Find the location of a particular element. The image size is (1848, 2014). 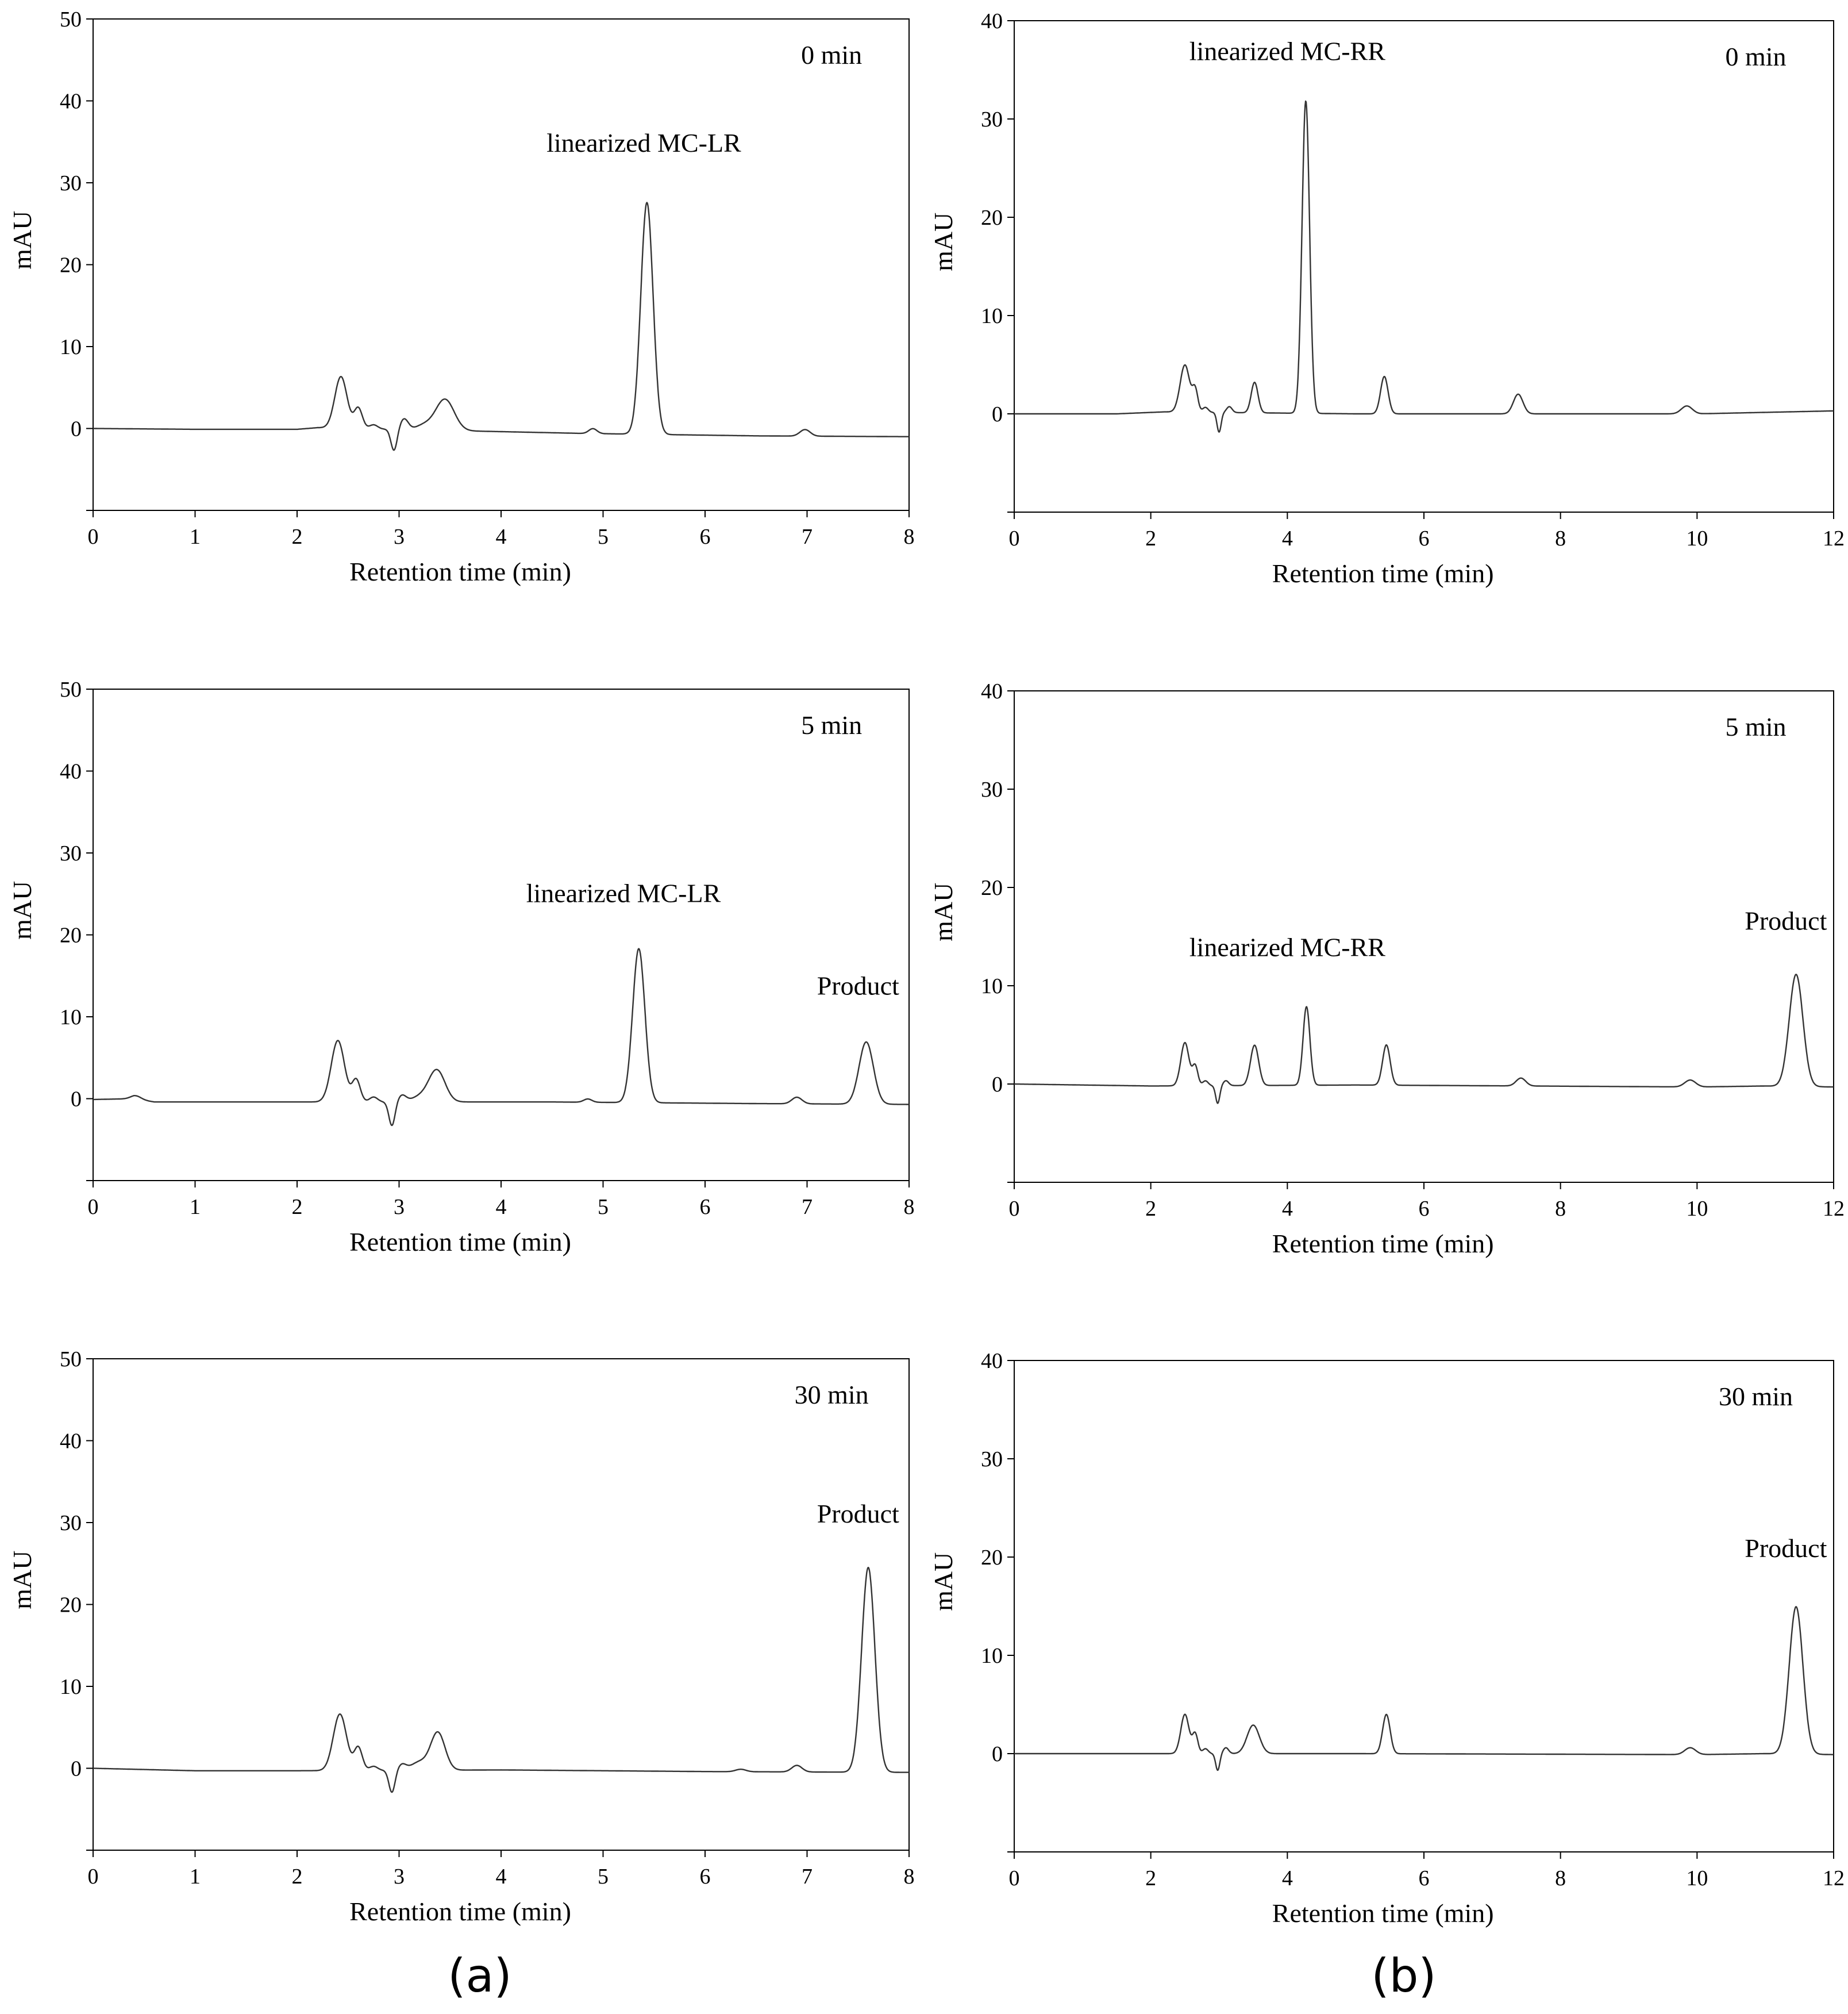

x-tick-label: 3 is located at coordinates (399, 1207).